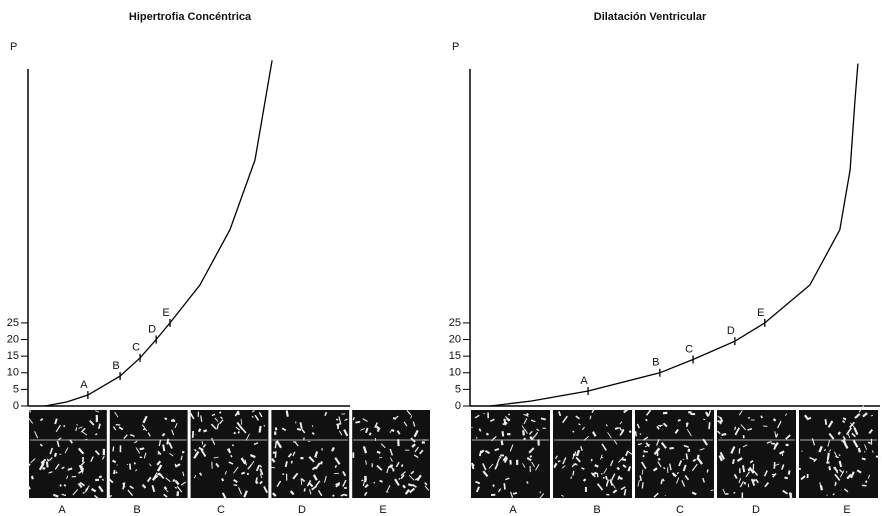 The width and height of the screenshot is (882, 516). I want to click on y-tick-label: 0, so click(16, 406).